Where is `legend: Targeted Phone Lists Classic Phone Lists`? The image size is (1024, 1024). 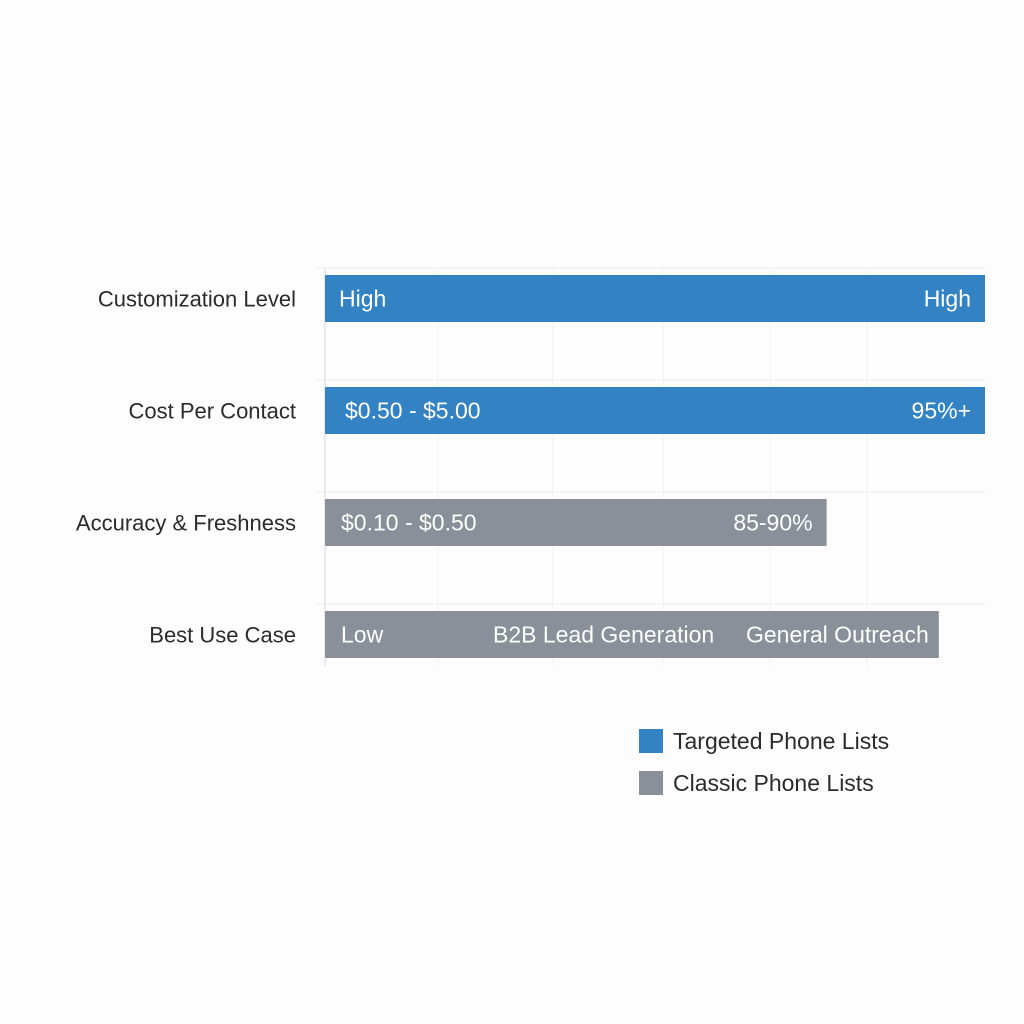
legend: Targeted Phone Lists Classic Phone Lists is located at coordinates (764, 762).